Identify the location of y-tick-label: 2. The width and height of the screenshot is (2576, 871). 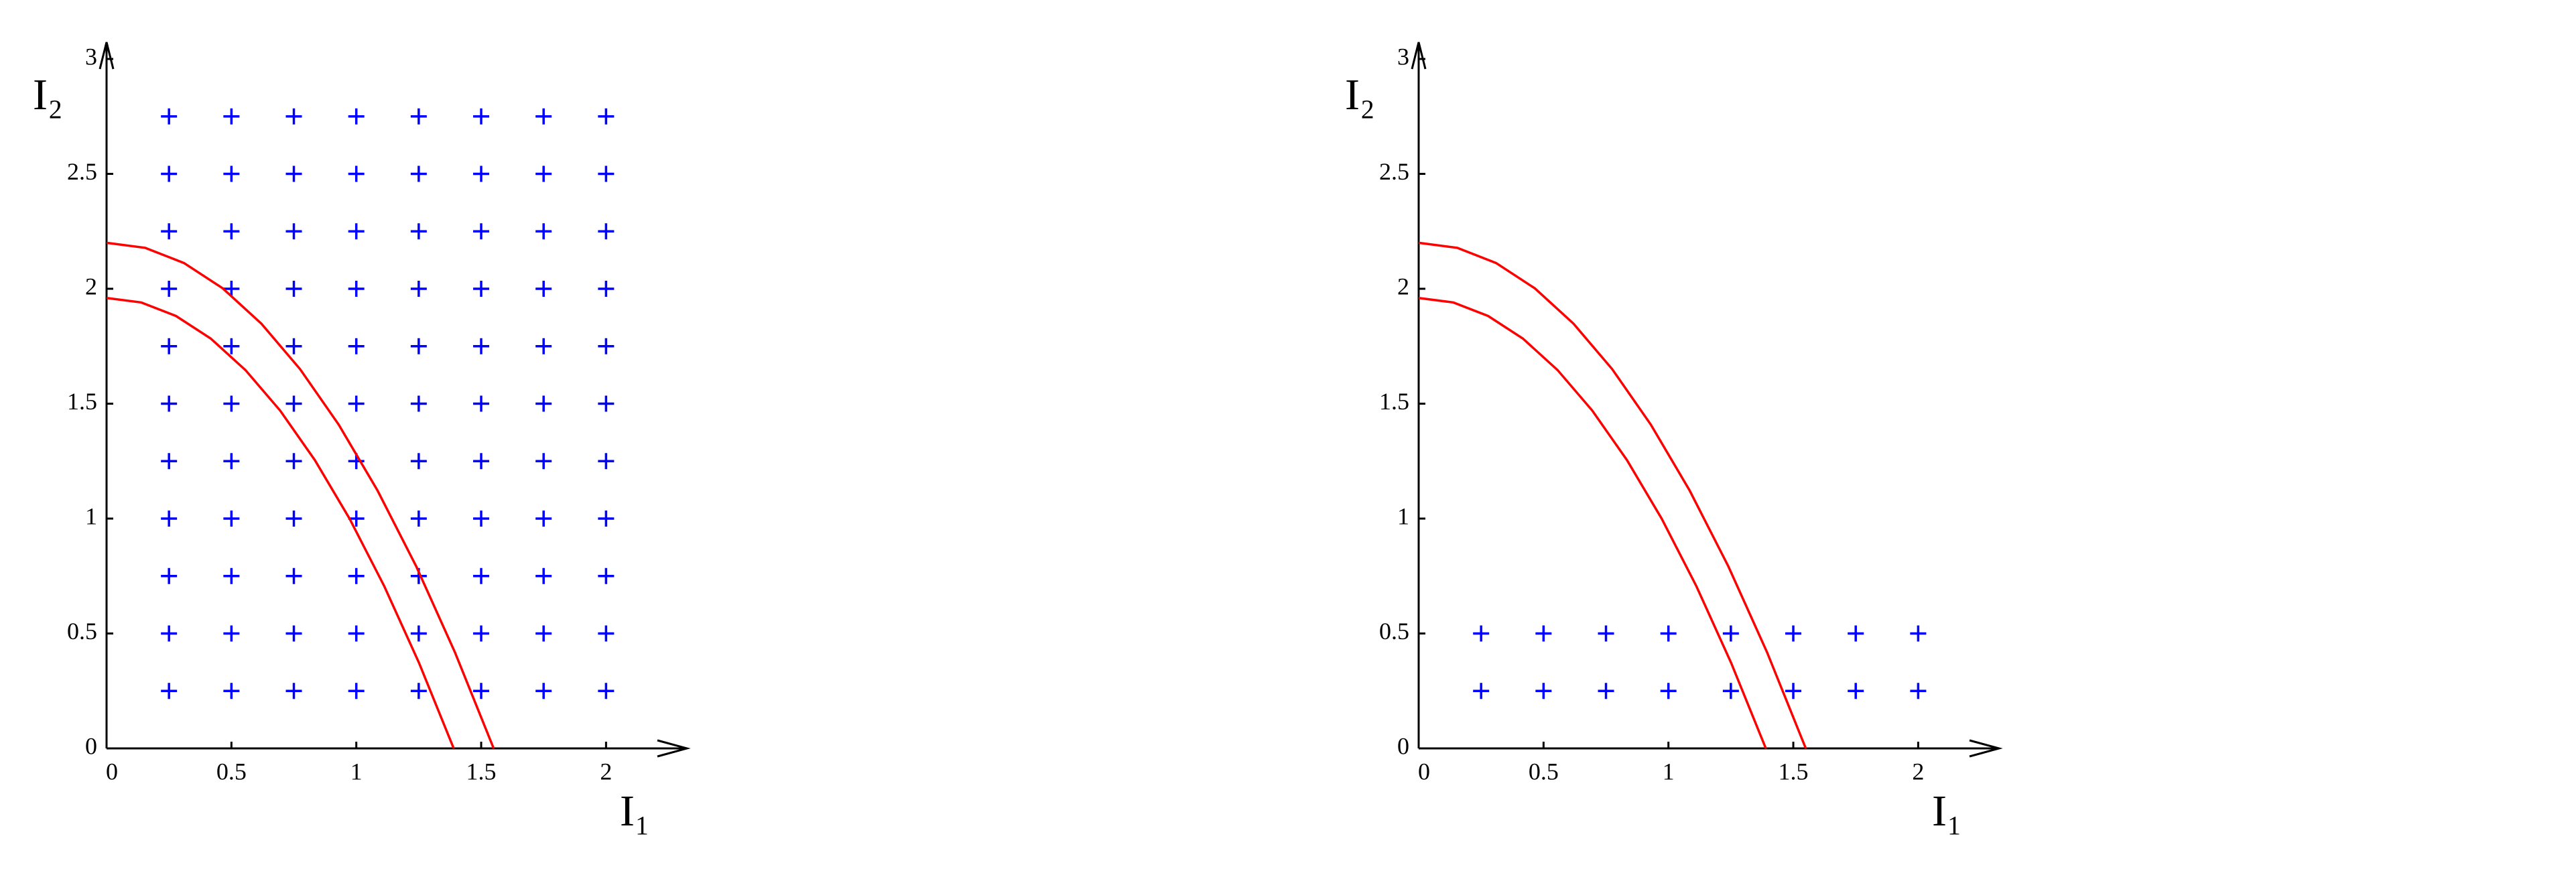
(91, 286).